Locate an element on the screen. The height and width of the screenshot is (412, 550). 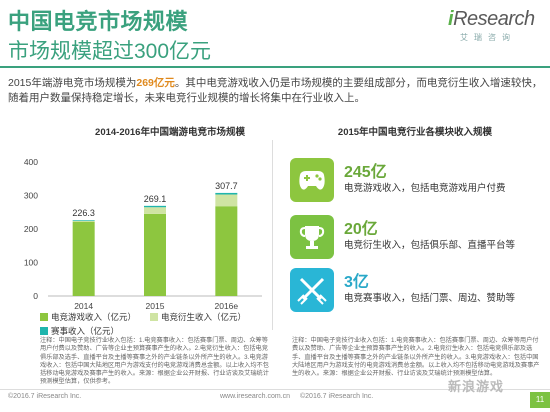
logo-brand-text: Research is located at coordinates (494, 19).